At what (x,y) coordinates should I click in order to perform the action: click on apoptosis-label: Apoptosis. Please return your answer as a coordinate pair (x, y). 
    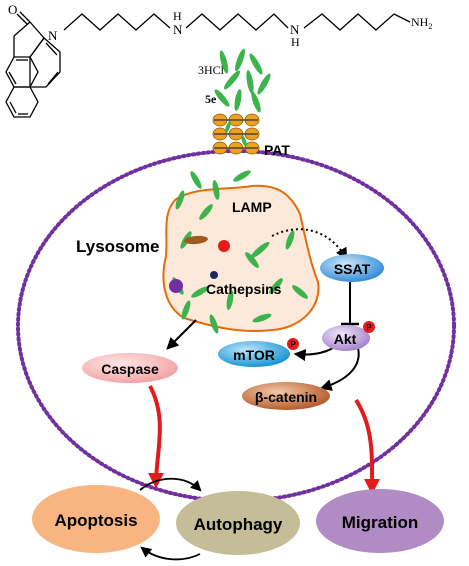
    Looking at the image, I should click on (95, 520).